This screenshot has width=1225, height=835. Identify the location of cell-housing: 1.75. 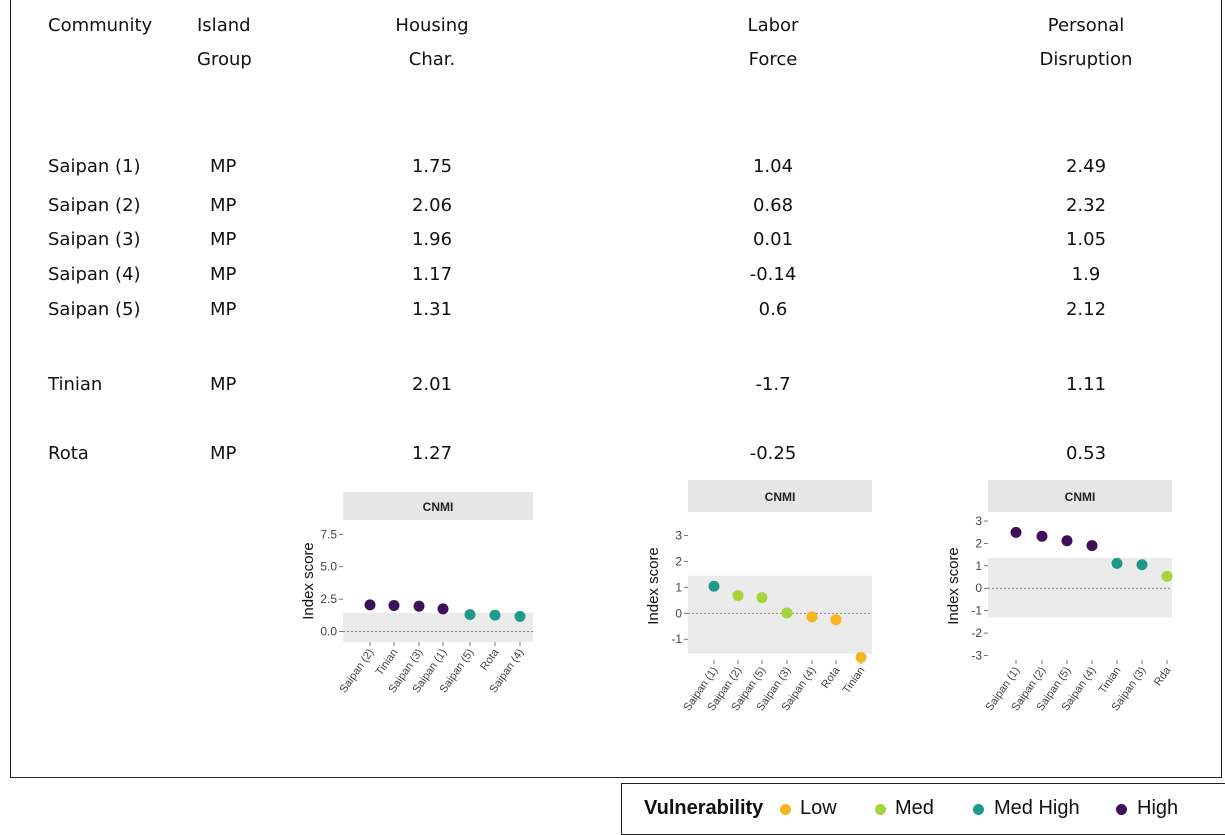
(432, 166).